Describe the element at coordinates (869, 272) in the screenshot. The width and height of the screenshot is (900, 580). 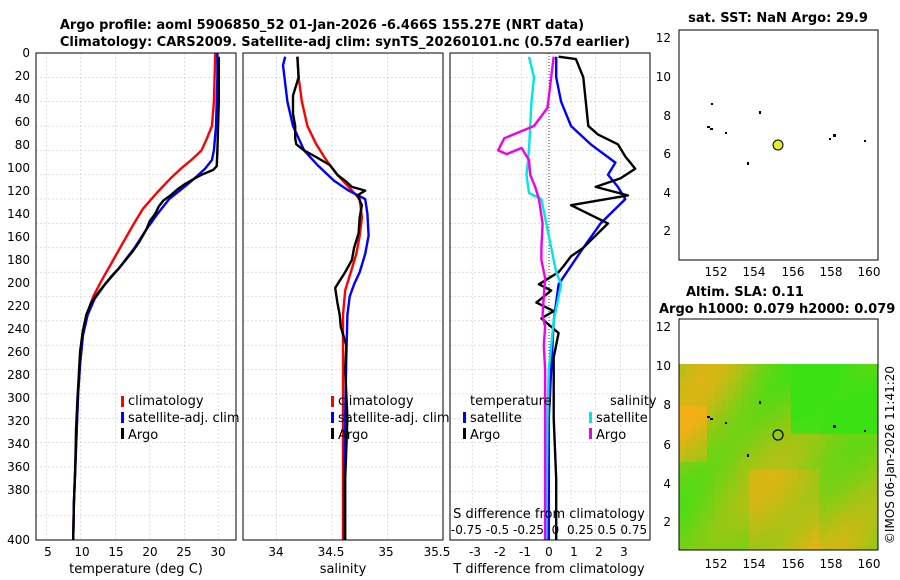
I see `sst-x-tick-label: 160` at that location.